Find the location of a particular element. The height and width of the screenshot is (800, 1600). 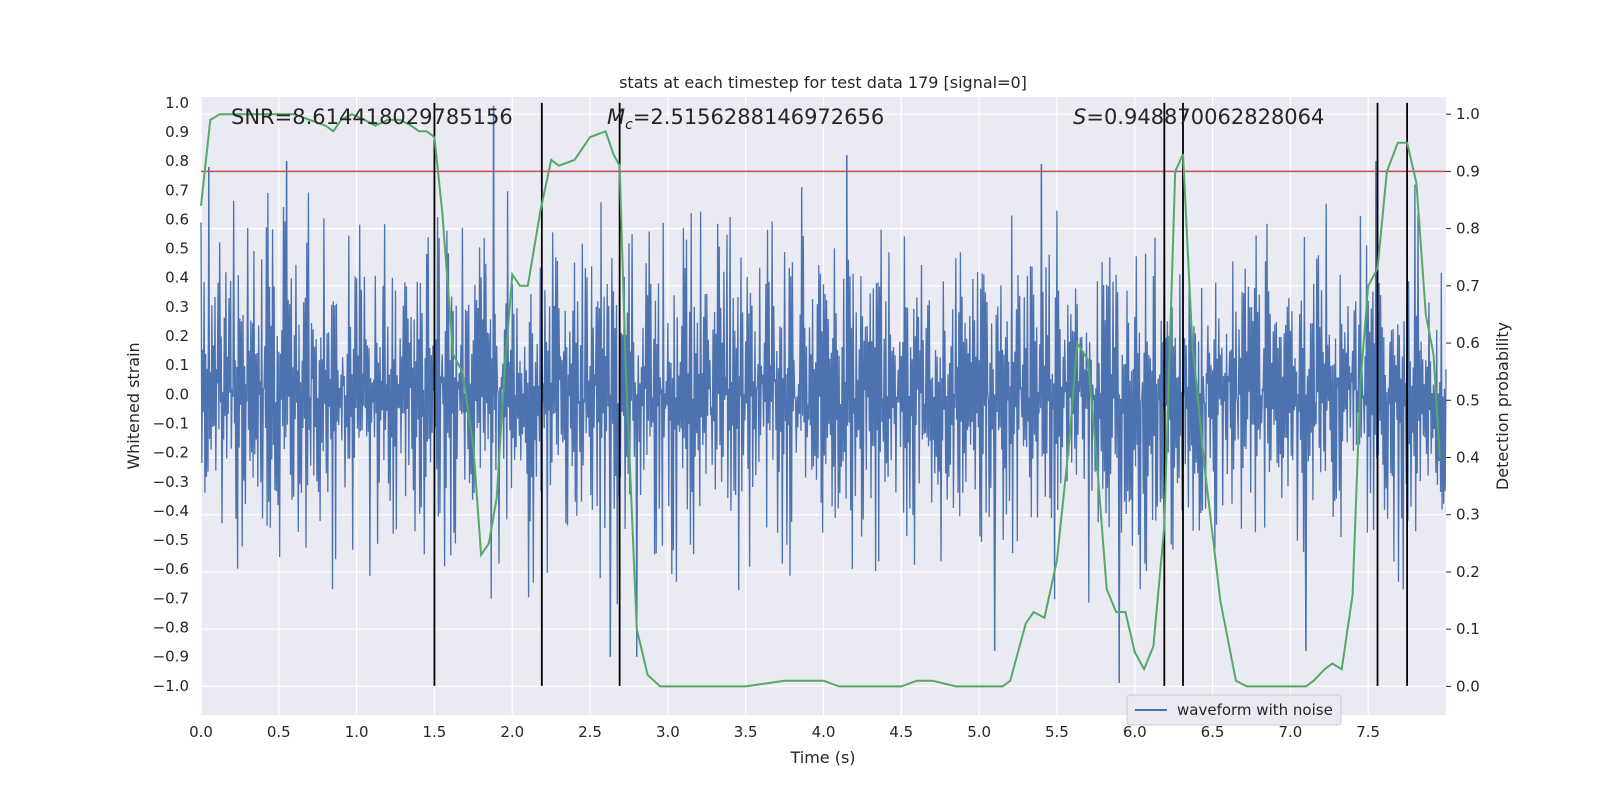

legend-entry: waveform with noise is located at coordinates (1255, 710).